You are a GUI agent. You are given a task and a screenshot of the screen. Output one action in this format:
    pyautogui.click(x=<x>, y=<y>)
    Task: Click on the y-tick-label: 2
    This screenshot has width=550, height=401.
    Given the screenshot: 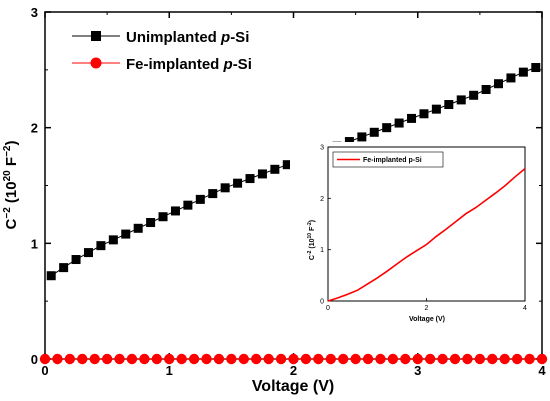 What is the action you would take?
    pyautogui.click(x=34, y=128)
    